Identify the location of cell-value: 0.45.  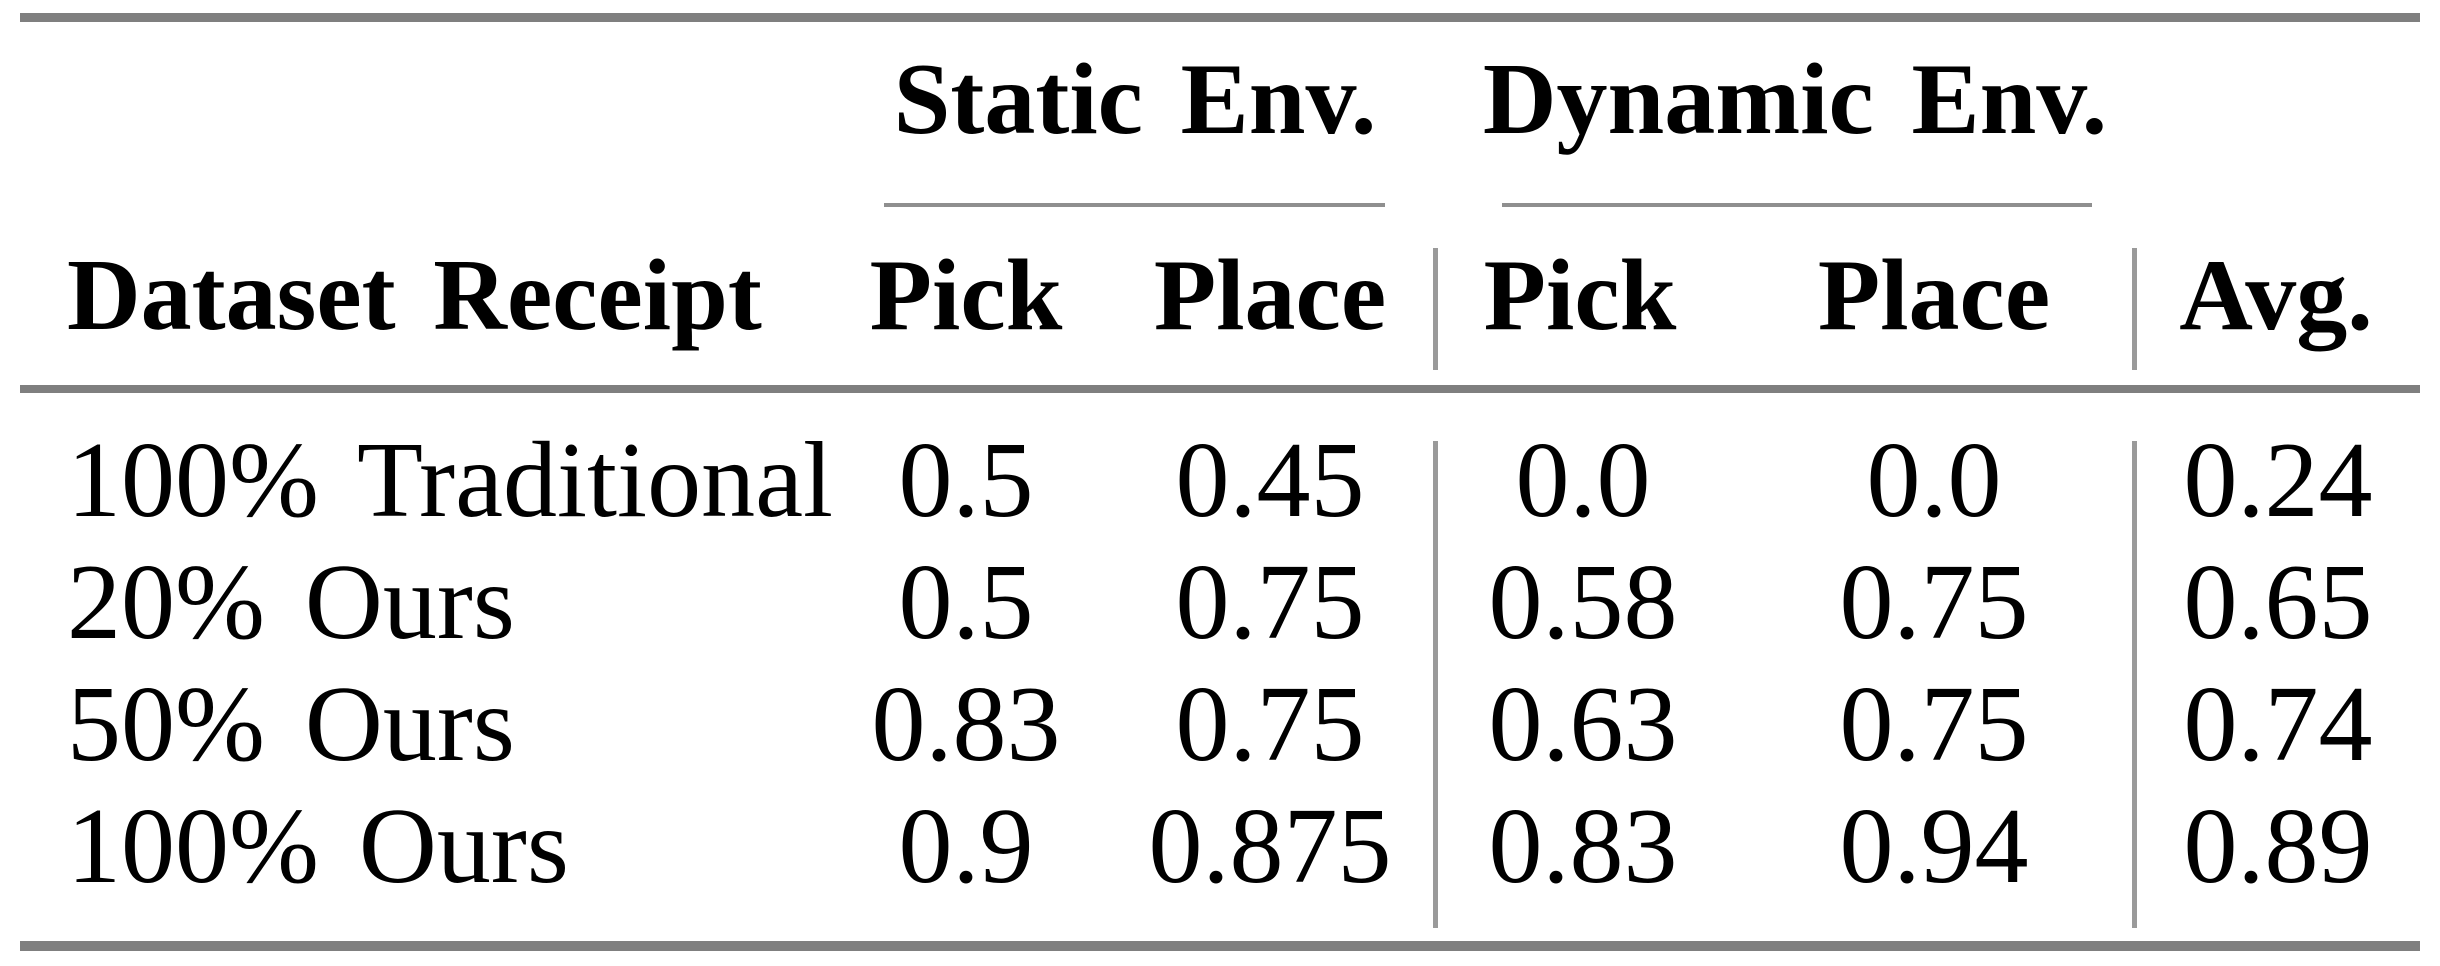
(1270, 480).